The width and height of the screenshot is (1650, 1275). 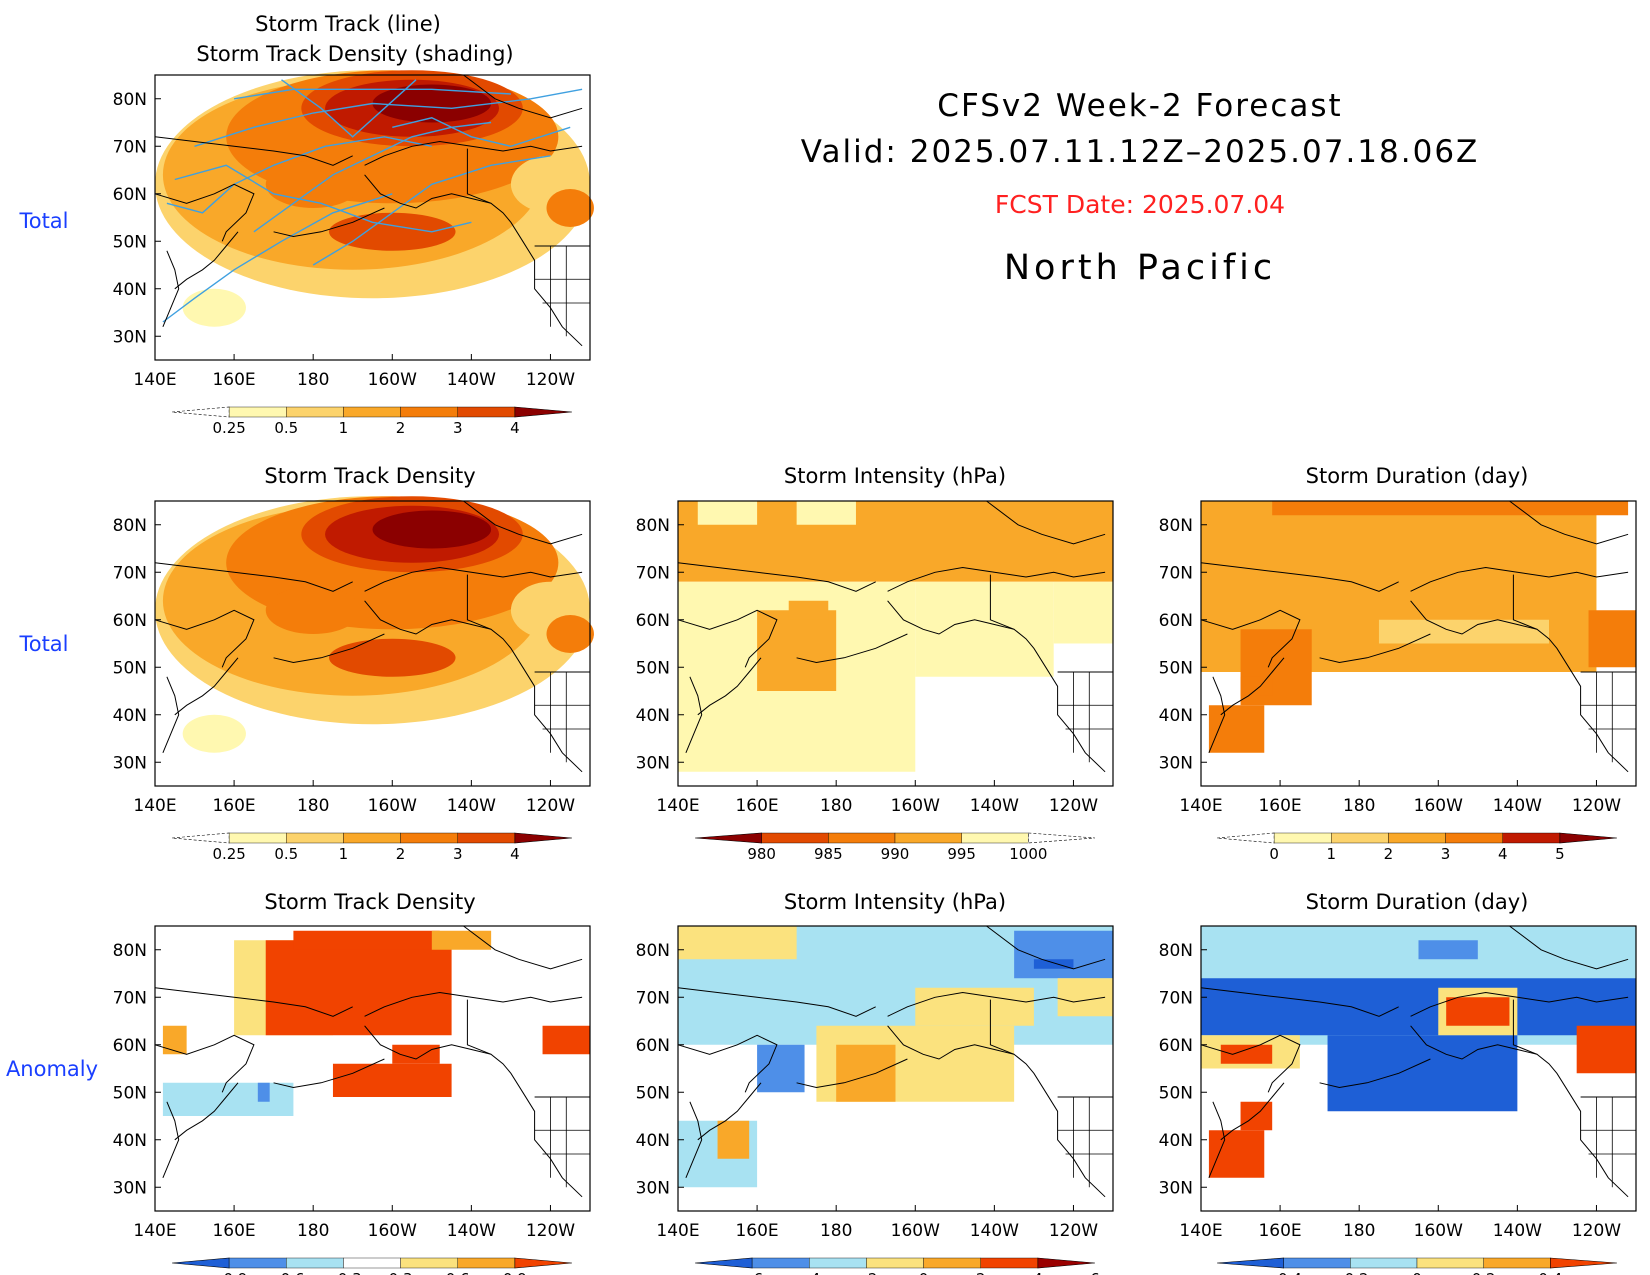 I want to click on panel-r3c1-title: Storm Track Density, so click(x=369, y=902).